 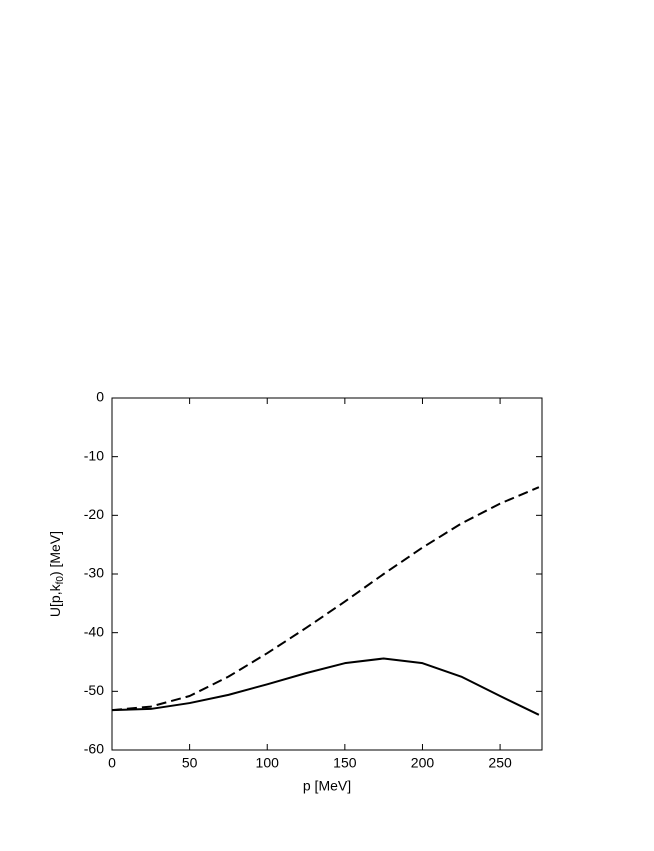 I want to click on y-axis-title-main: U[p,k, so click(x=55, y=600).